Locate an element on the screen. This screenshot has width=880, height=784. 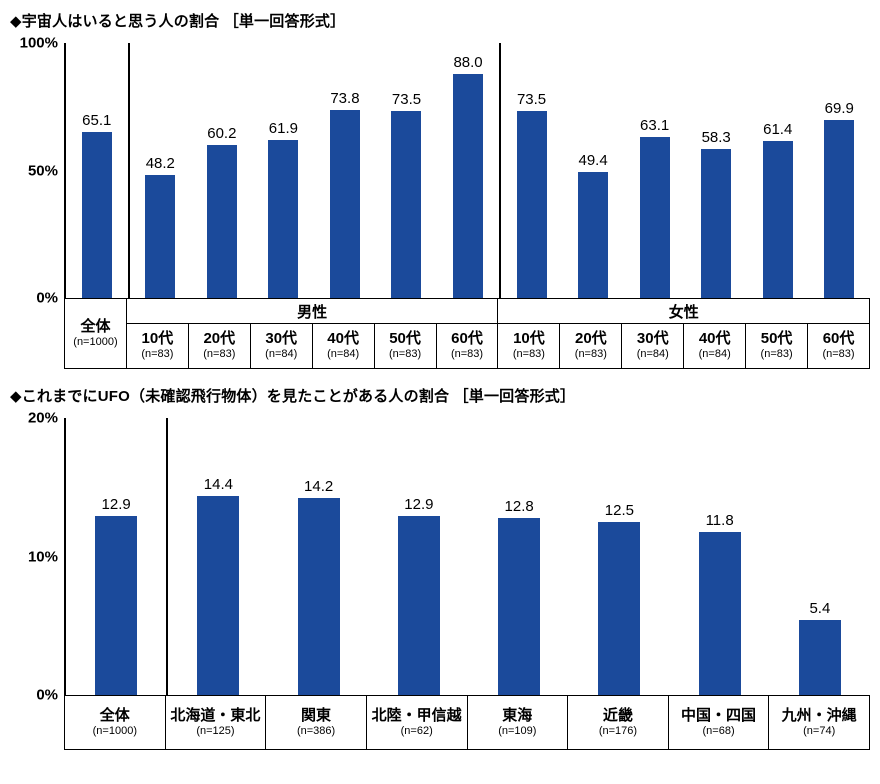
table-cell: 中国・四国 (n=68) is located at coordinates (718, 722).